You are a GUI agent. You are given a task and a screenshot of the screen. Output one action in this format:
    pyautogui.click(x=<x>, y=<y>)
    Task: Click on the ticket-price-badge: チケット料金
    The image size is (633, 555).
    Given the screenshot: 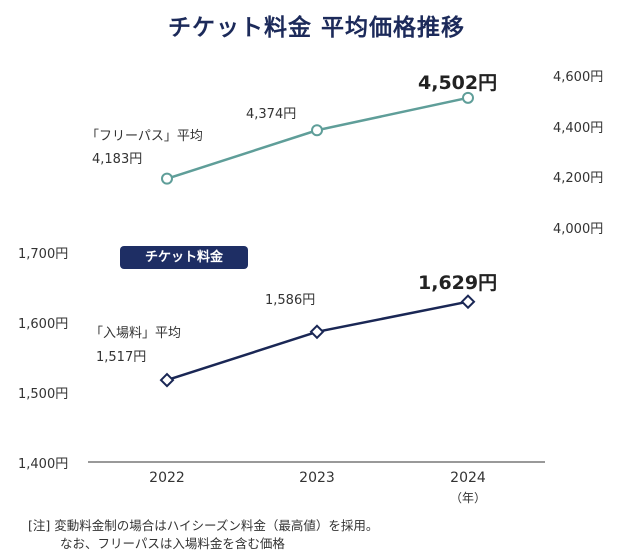 What is the action you would take?
    pyautogui.click(x=184, y=257)
    